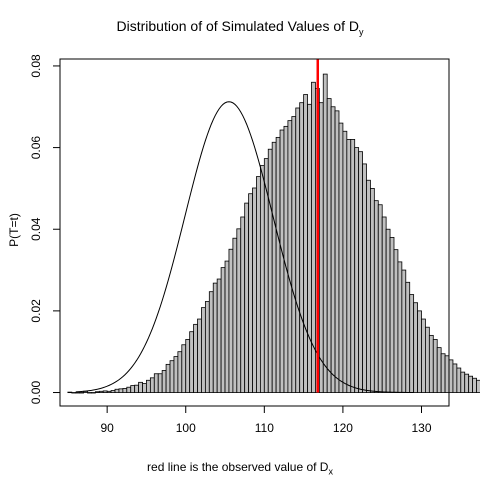  Describe the element at coordinates (240, 468) in the screenshot. I see `x-axis-label: red line is the observed value of Dx` at that location.